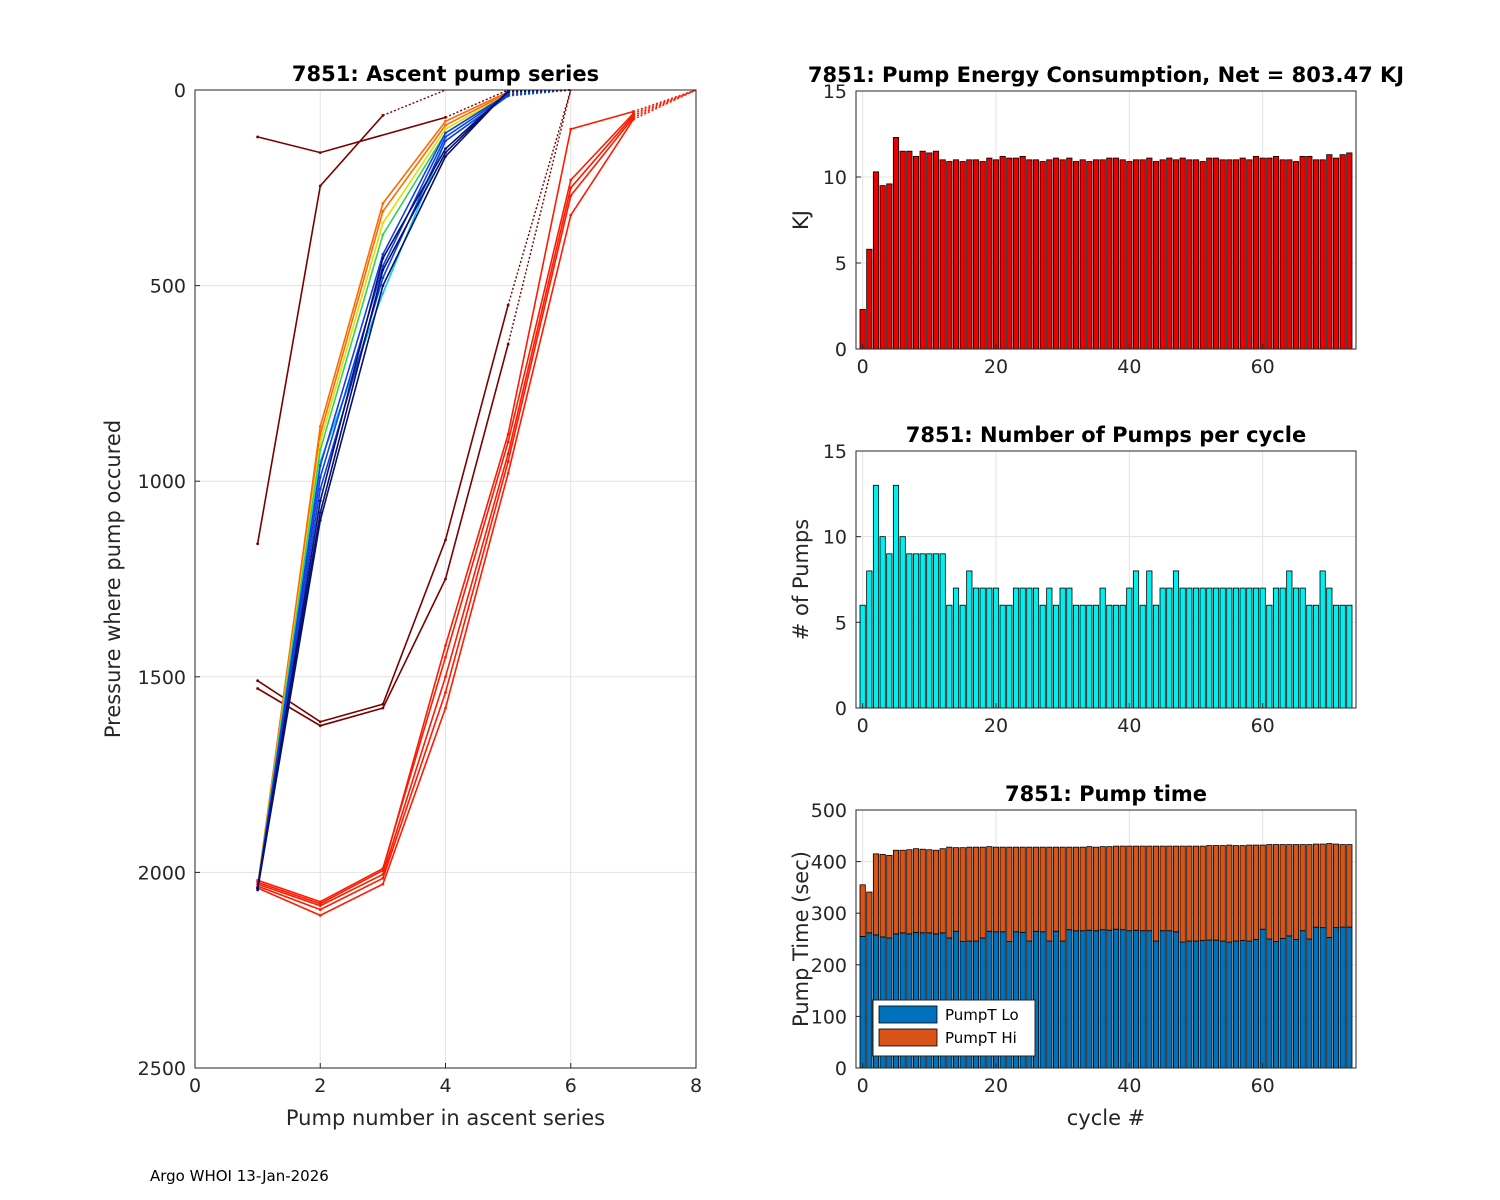  I want to click on pumptime-legend-swatch, so click(908, 1014).